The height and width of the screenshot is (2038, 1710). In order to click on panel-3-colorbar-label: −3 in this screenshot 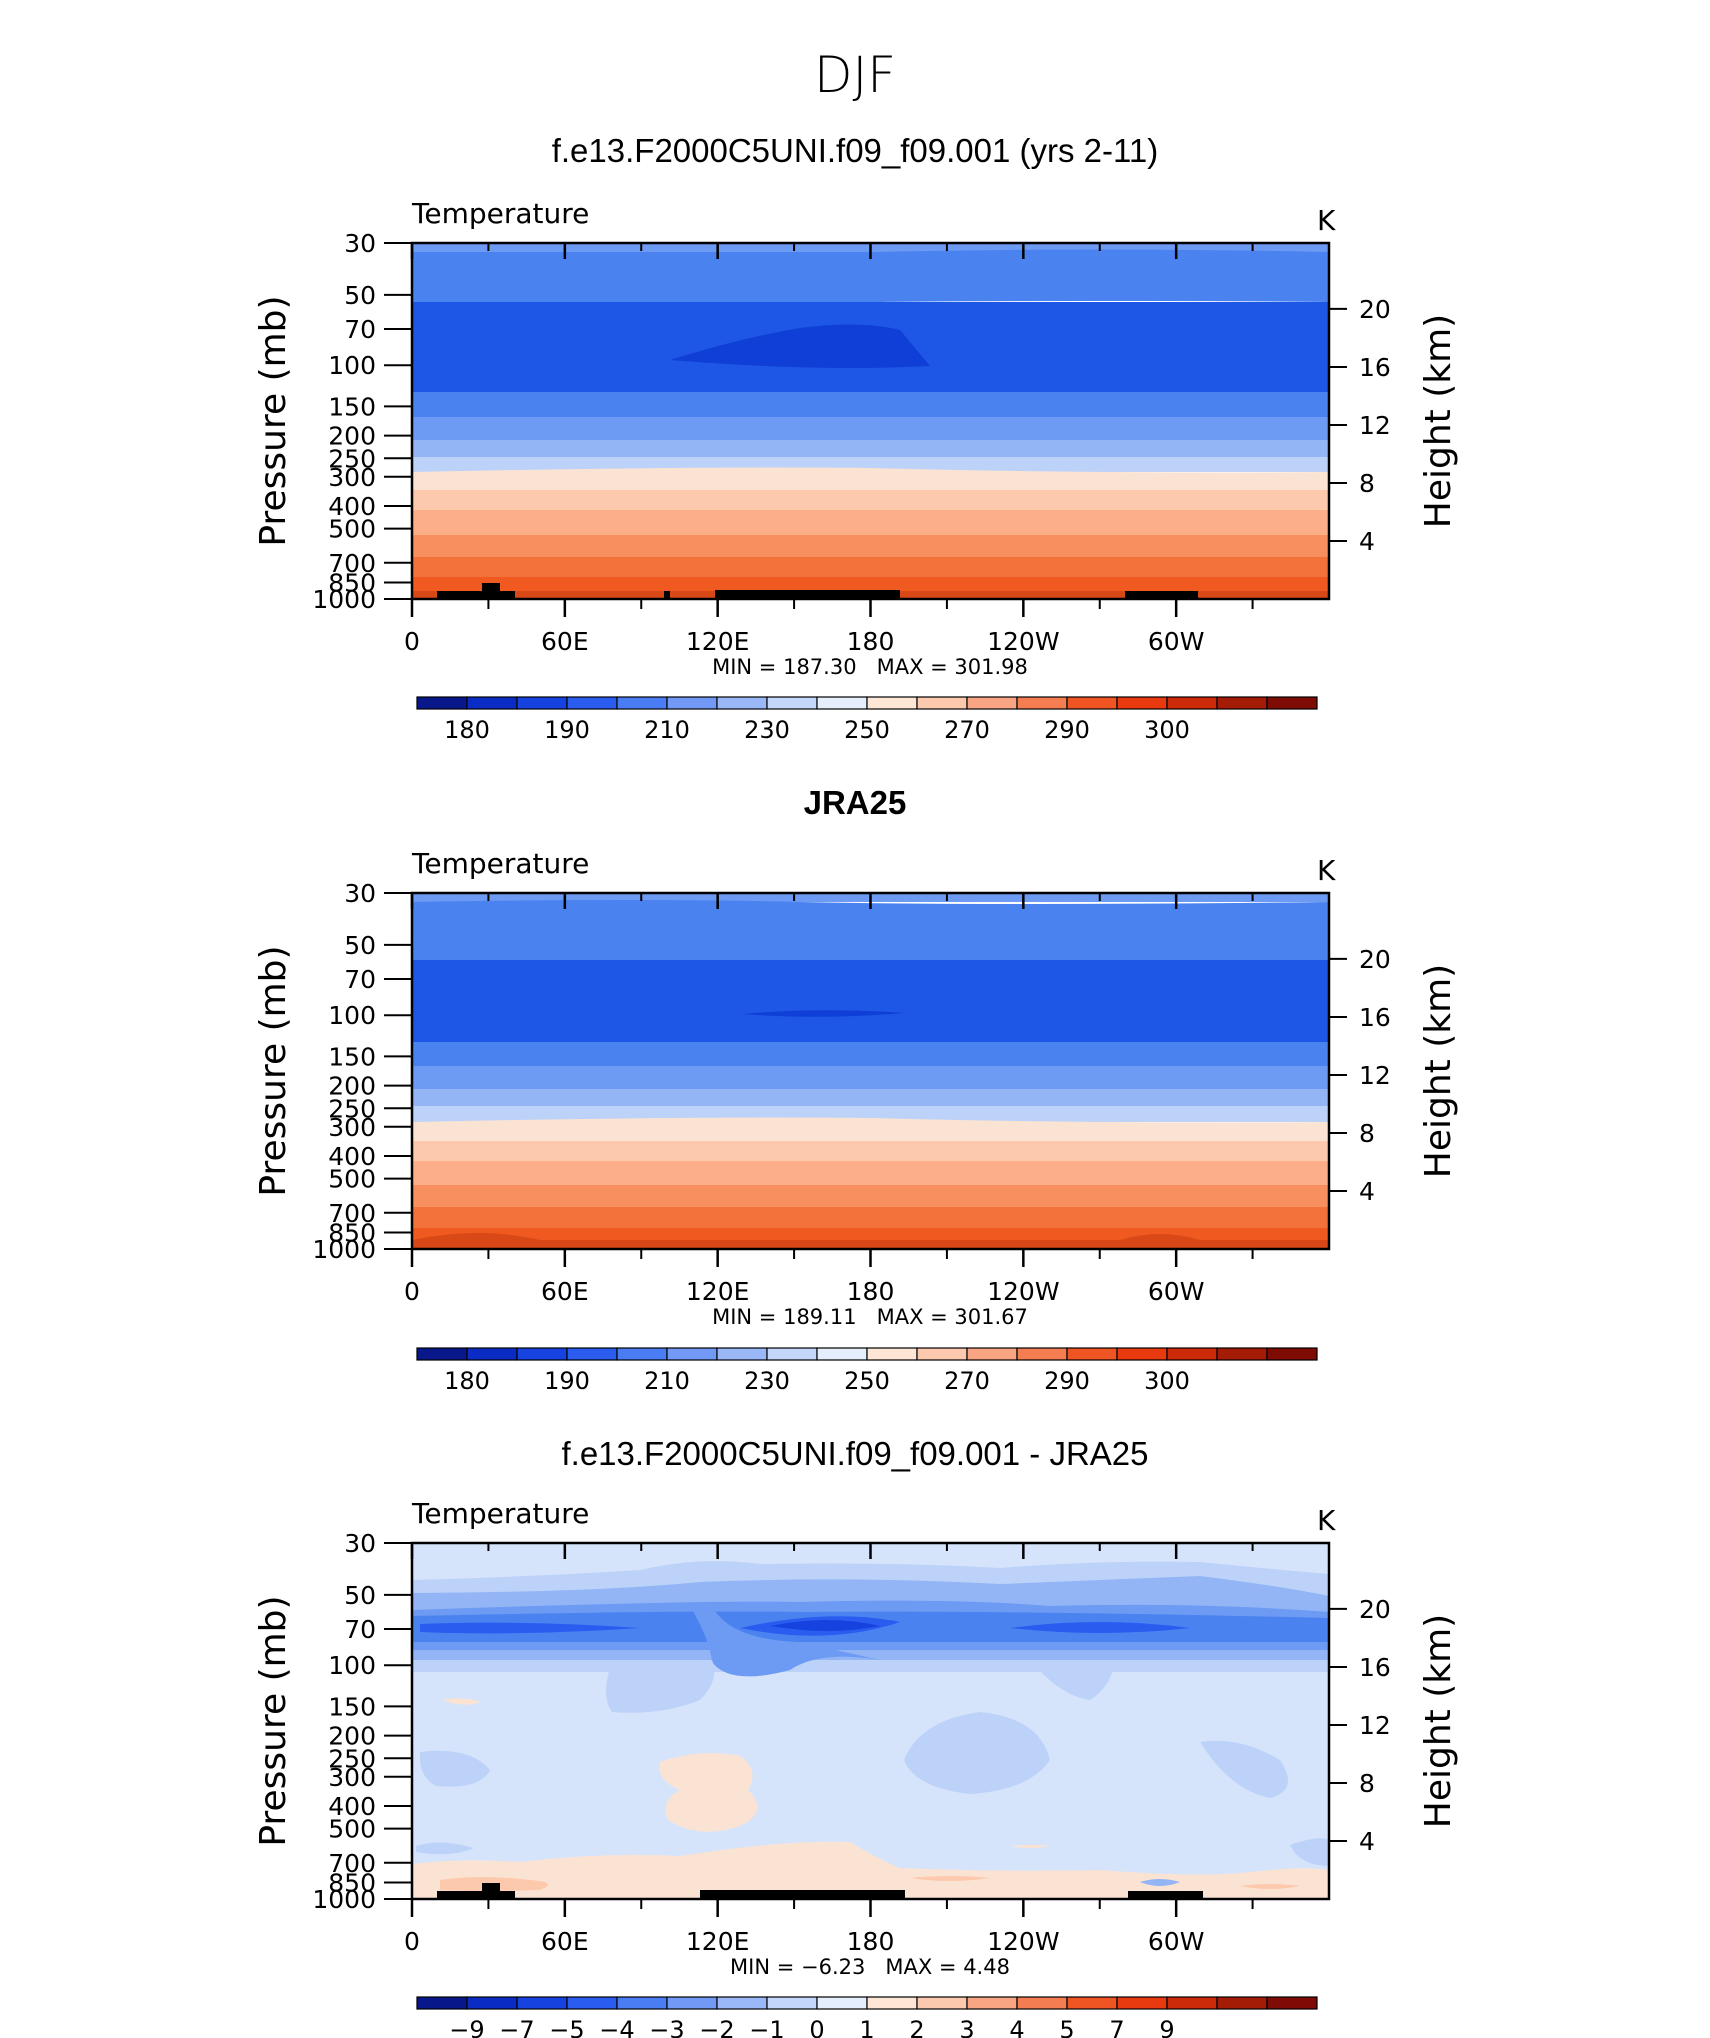, I will do `click(666, 2027)`.